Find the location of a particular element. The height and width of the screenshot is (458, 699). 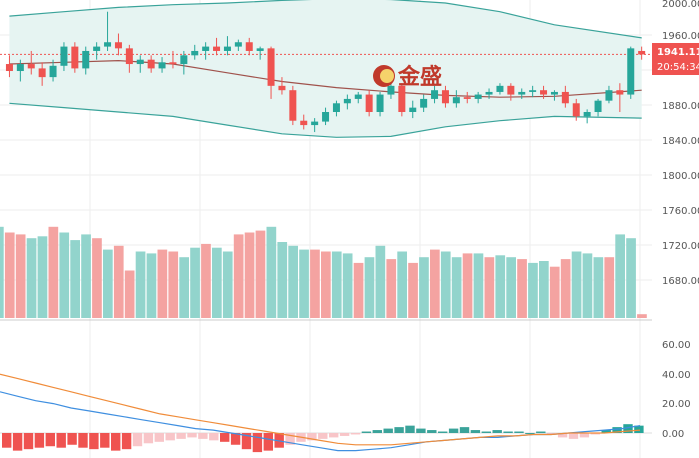

price-tick-label: 2000.00 is located at coordinates (680, 5).